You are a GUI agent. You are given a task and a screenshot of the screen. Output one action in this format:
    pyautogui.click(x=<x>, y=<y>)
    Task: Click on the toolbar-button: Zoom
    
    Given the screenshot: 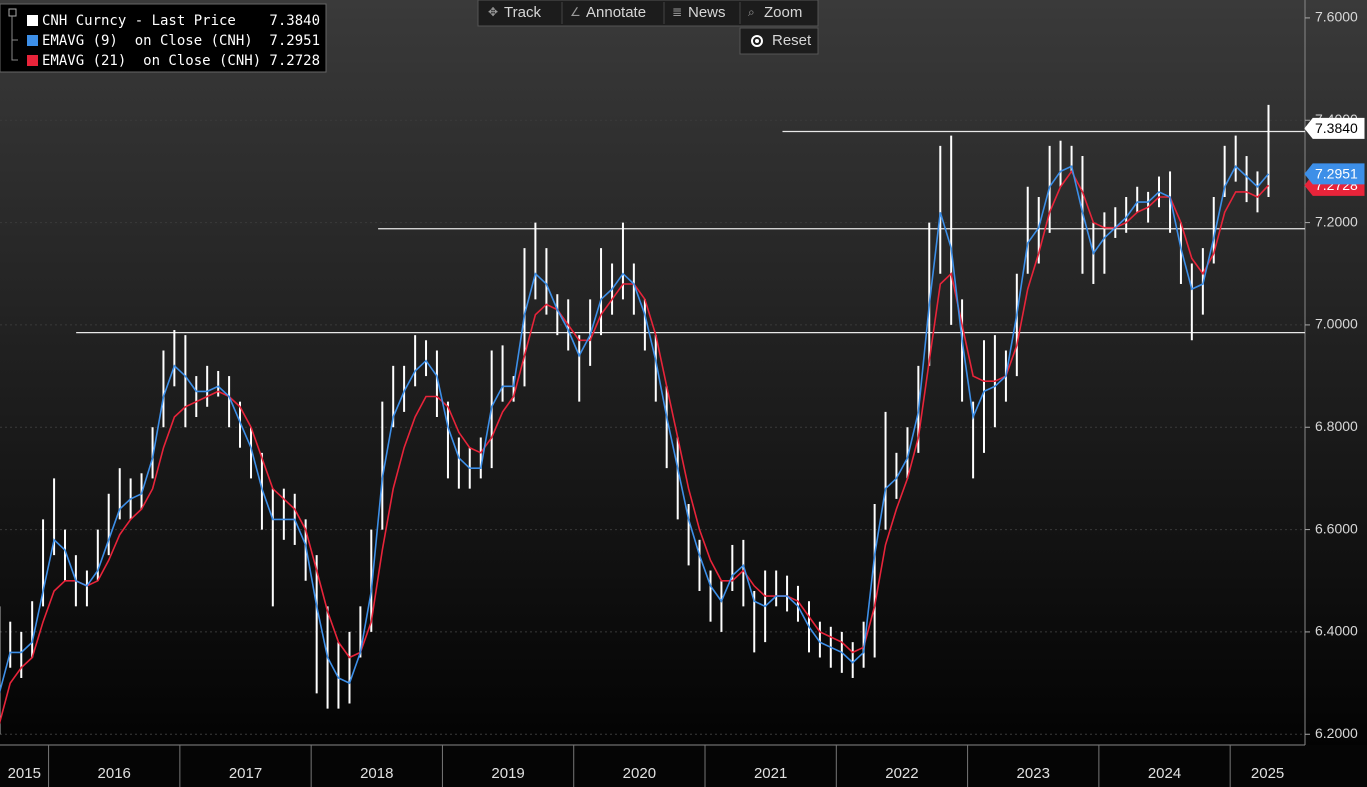 What is the action you would take?
    pyautogui.click(x=783, y=12)
    